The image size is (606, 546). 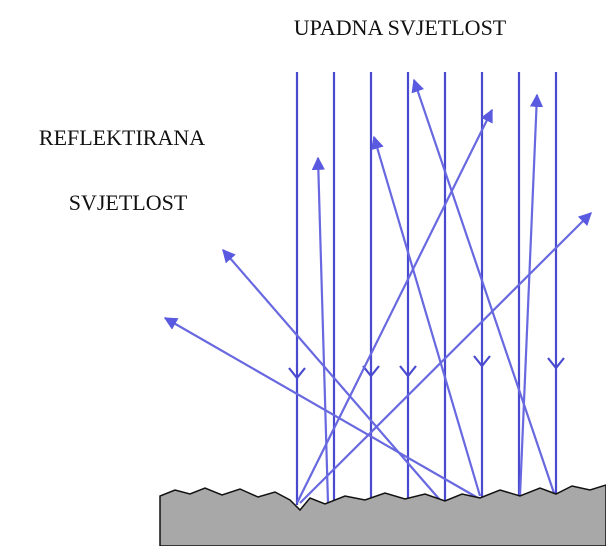 I want to click on incident-label: UPADNA SVJETLOST, so click(x=400, y=27).